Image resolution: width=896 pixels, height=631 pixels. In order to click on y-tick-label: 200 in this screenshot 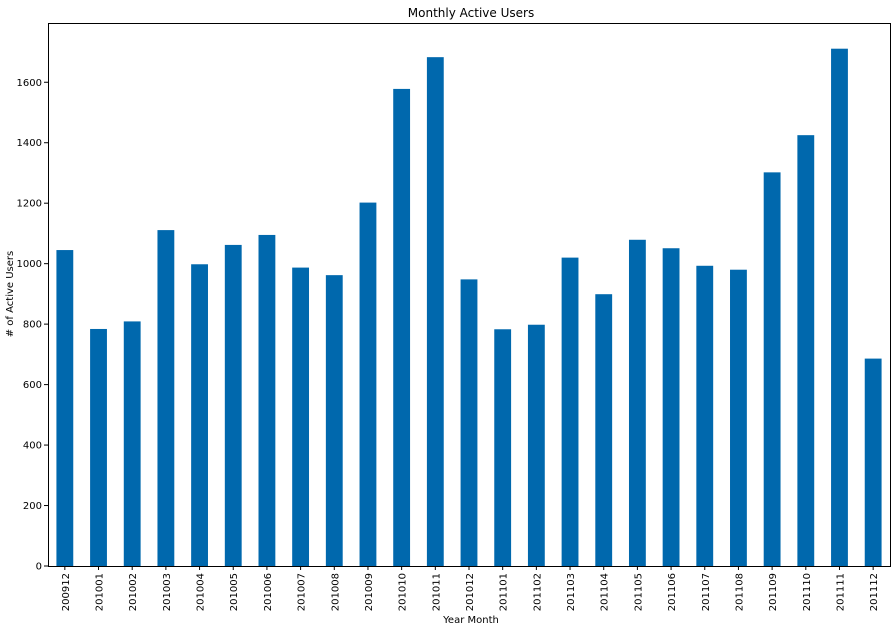, I will do `click(32, 506)`.